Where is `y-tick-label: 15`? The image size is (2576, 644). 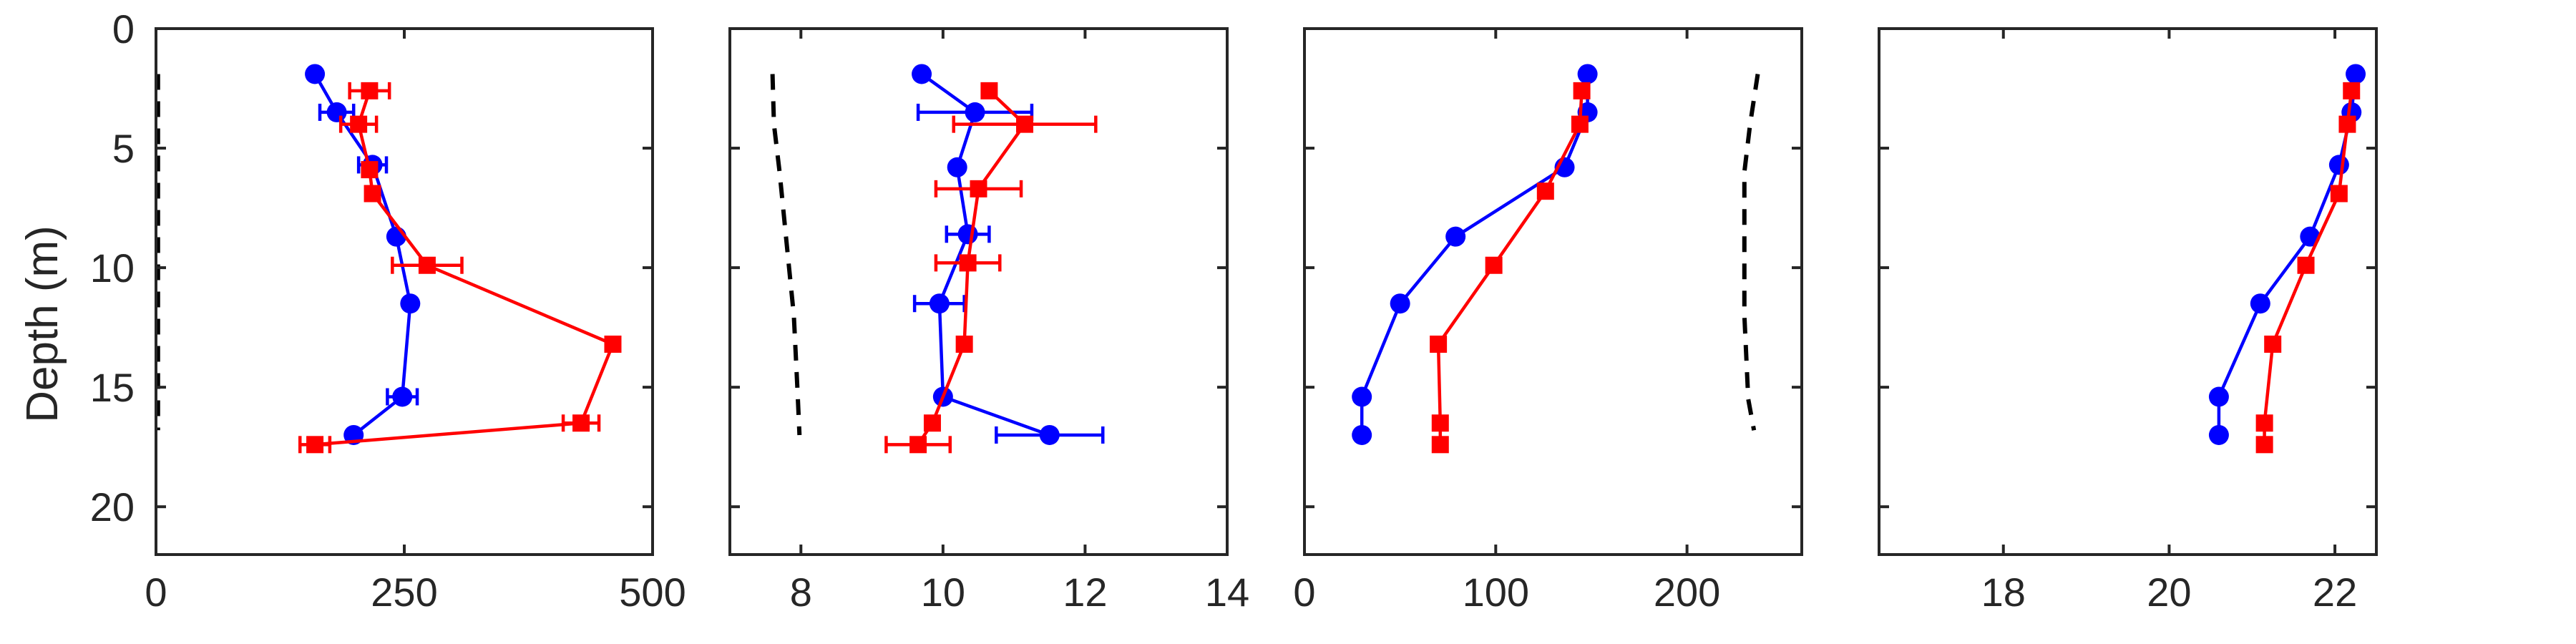
y-tick-label: 15 is located at coordinates (112, 387).